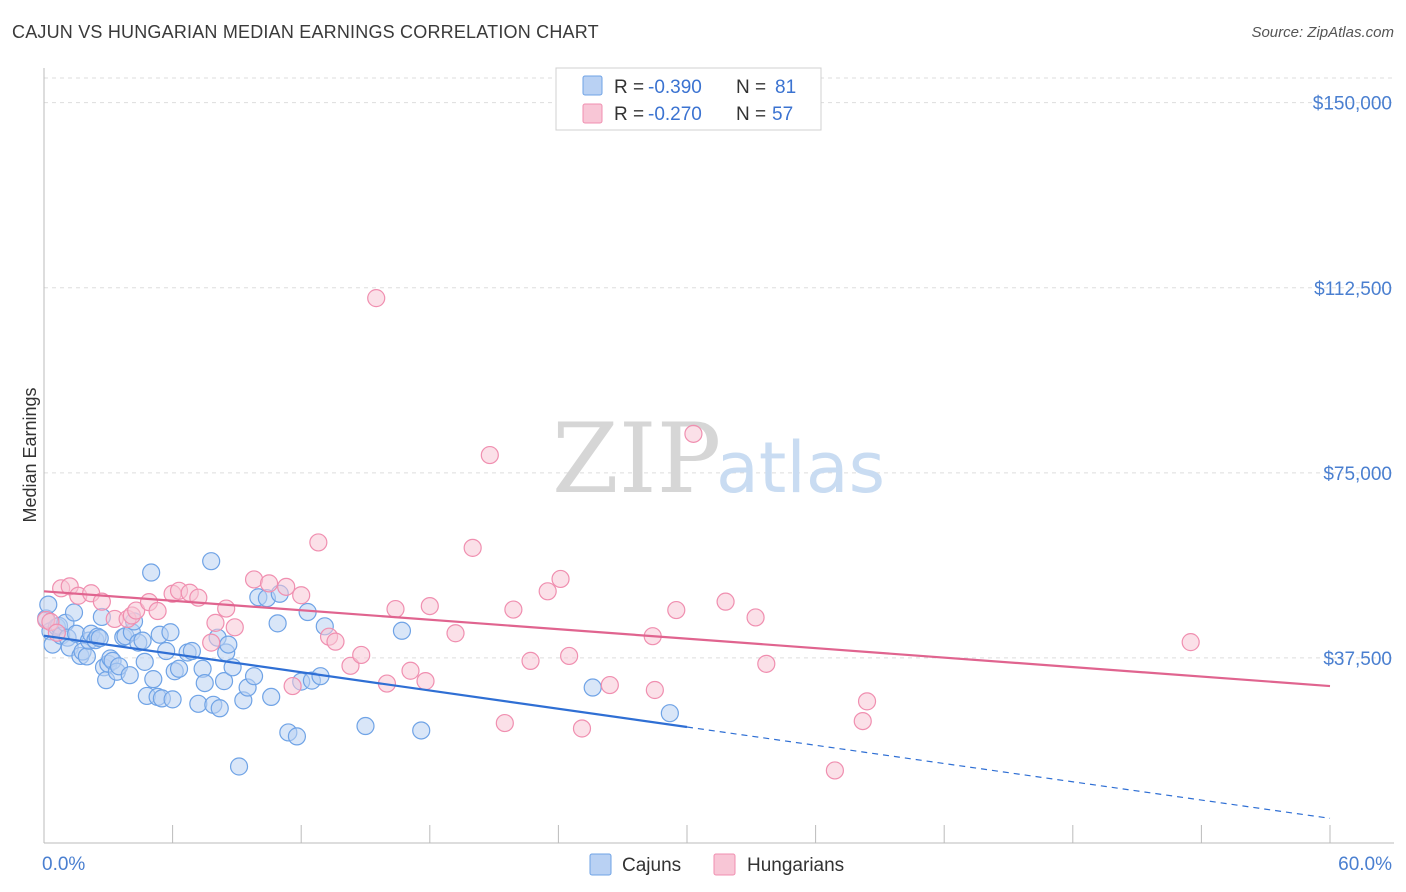  Describe the element at coordinates (785, 87) in the screenshot. I see `legend-n-value-cajuns: 81` at that location.